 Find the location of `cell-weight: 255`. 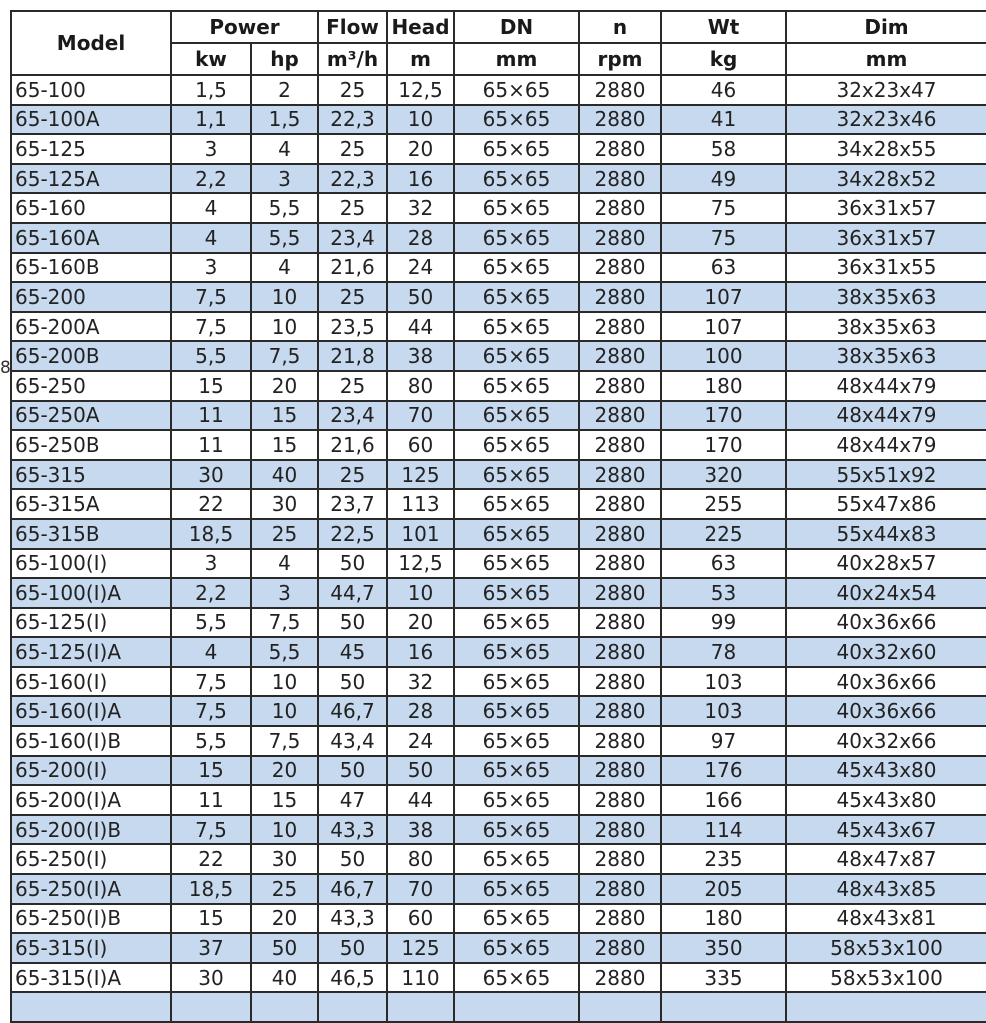

cell-weight: 255 is located at coordinates (723, 504).